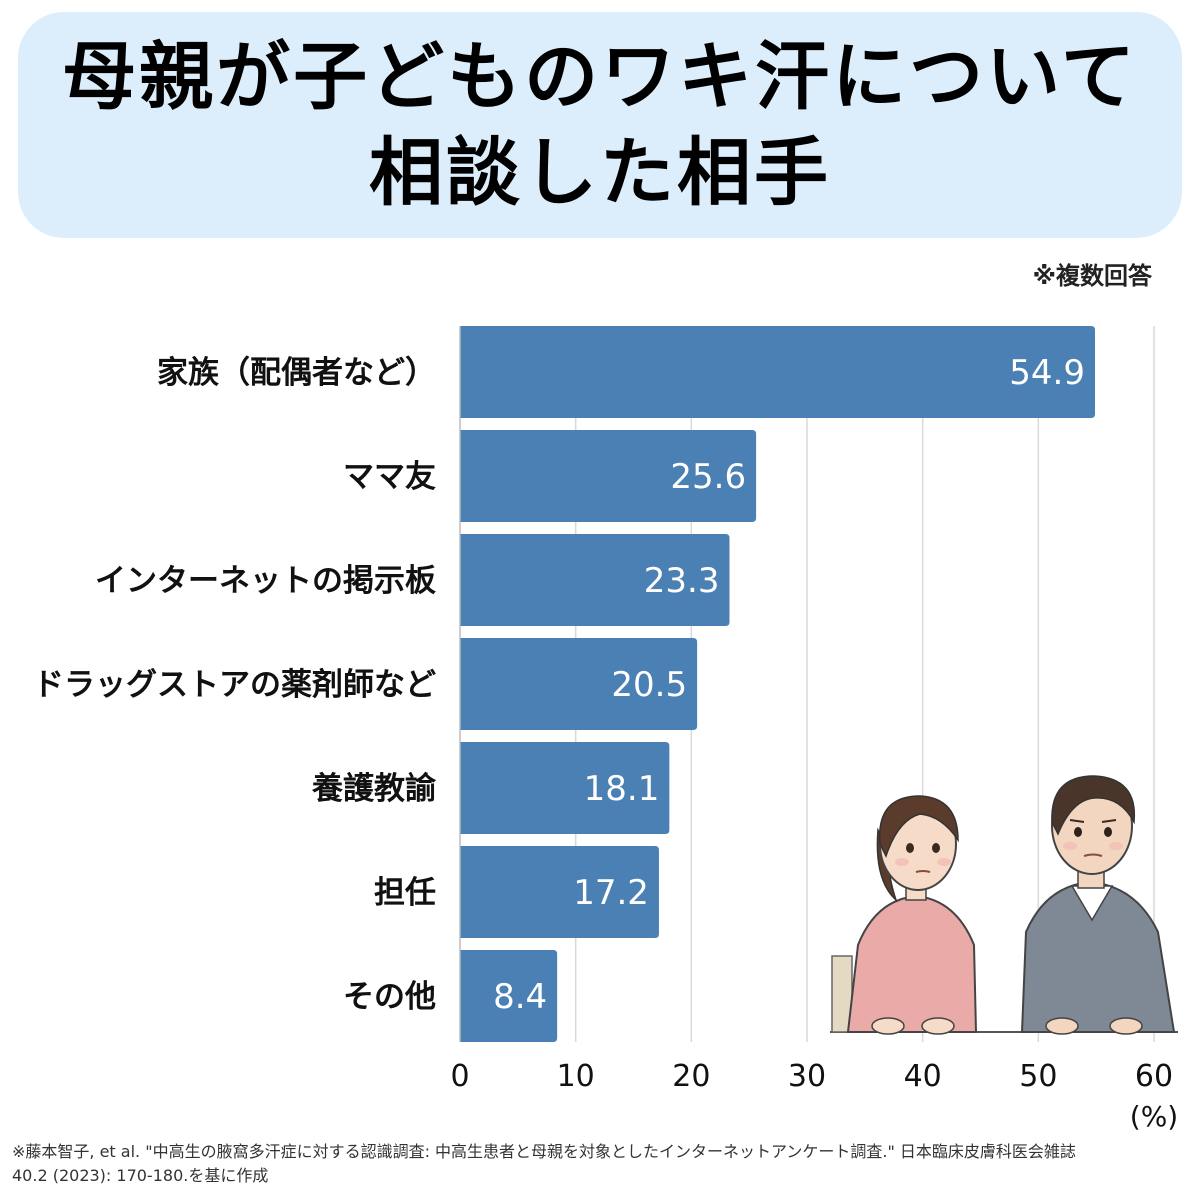 The width and height of the screenshot is (1200, 1200). Describe the element at coordinates (520, 997) in the screenshot. I see `bar-value-label: 8.4` at that location.